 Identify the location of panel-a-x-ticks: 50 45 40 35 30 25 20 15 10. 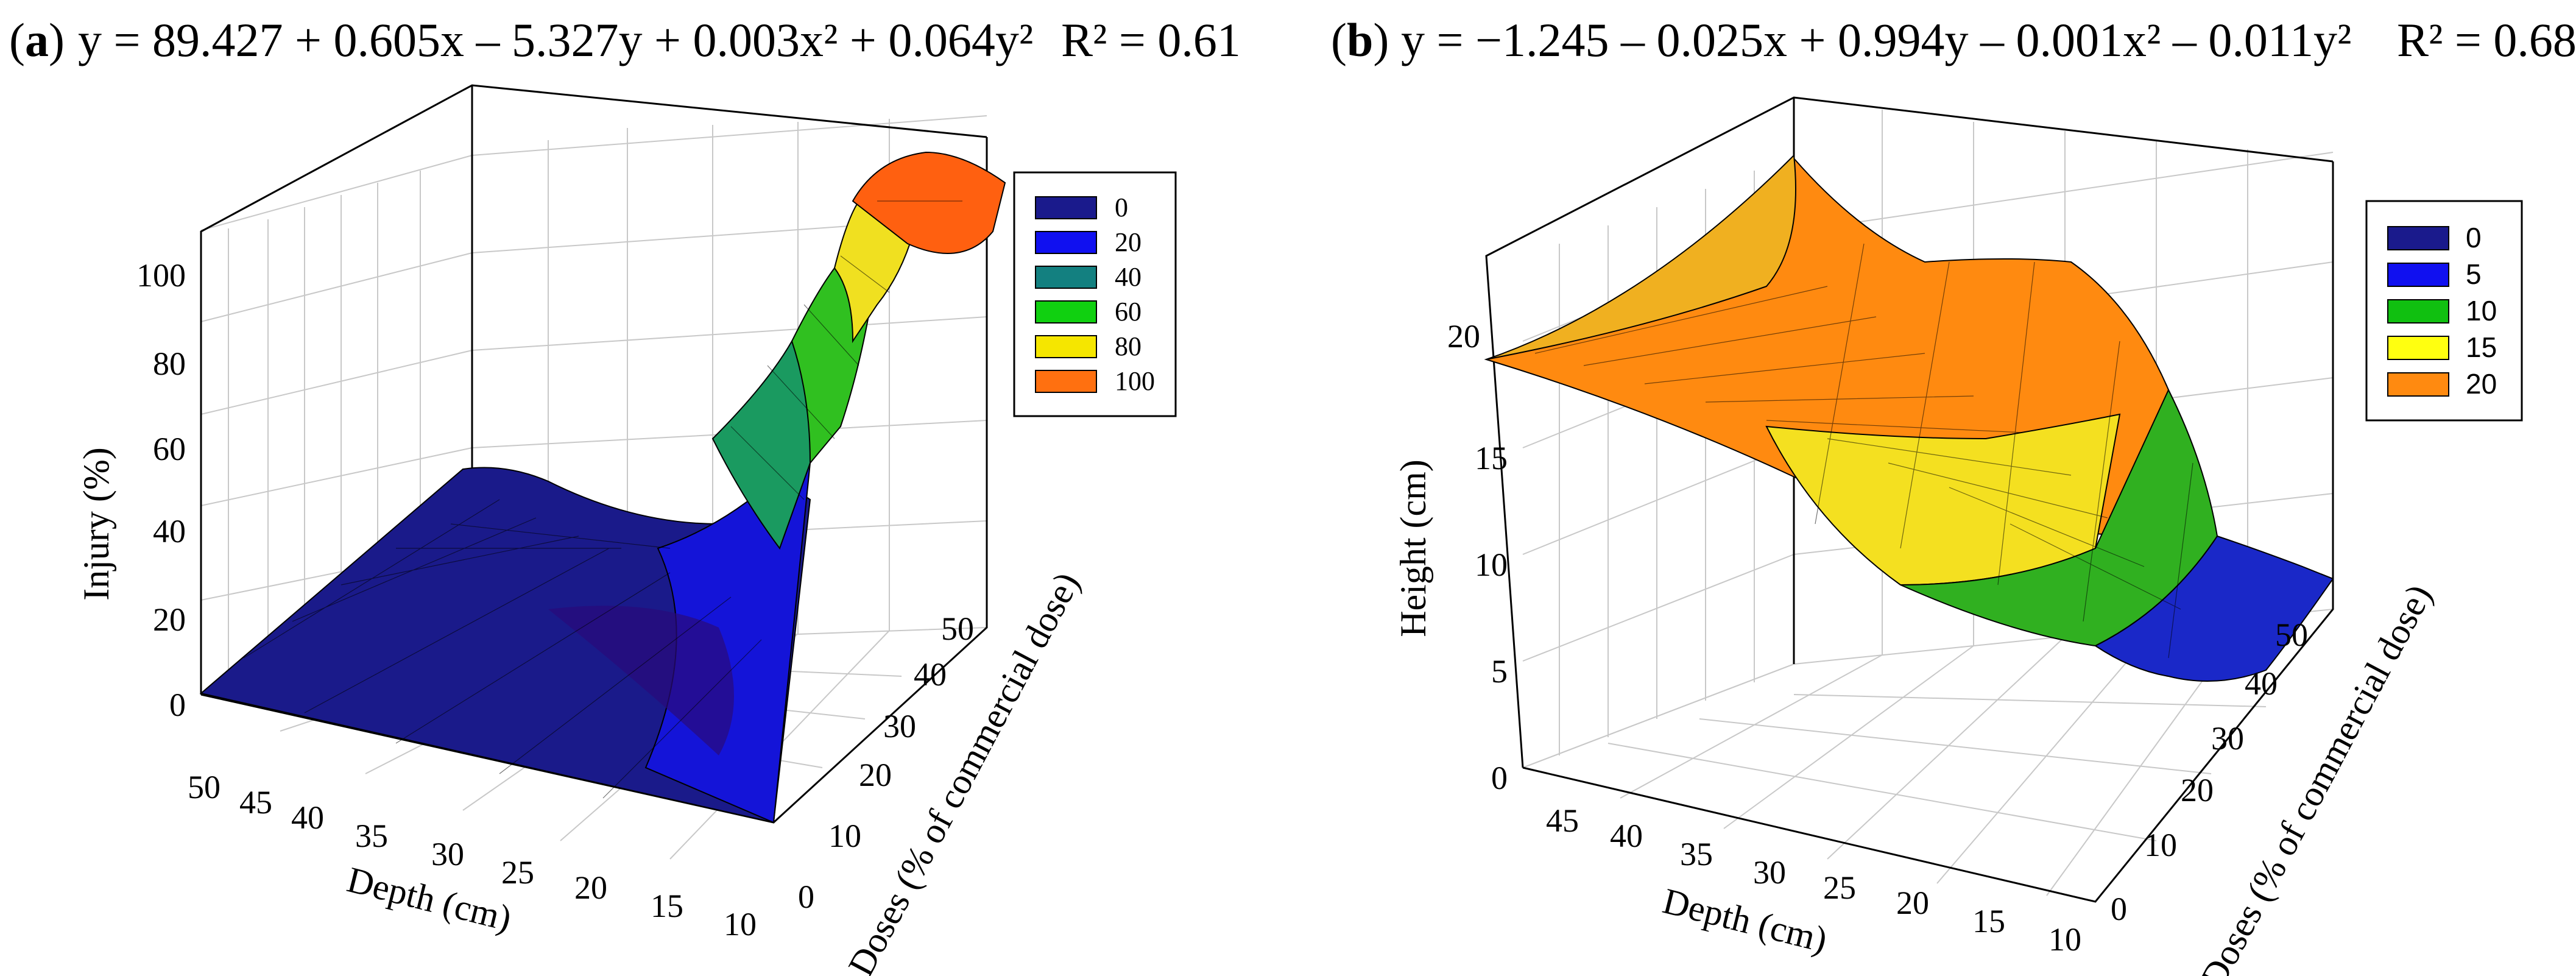
(472, 855).